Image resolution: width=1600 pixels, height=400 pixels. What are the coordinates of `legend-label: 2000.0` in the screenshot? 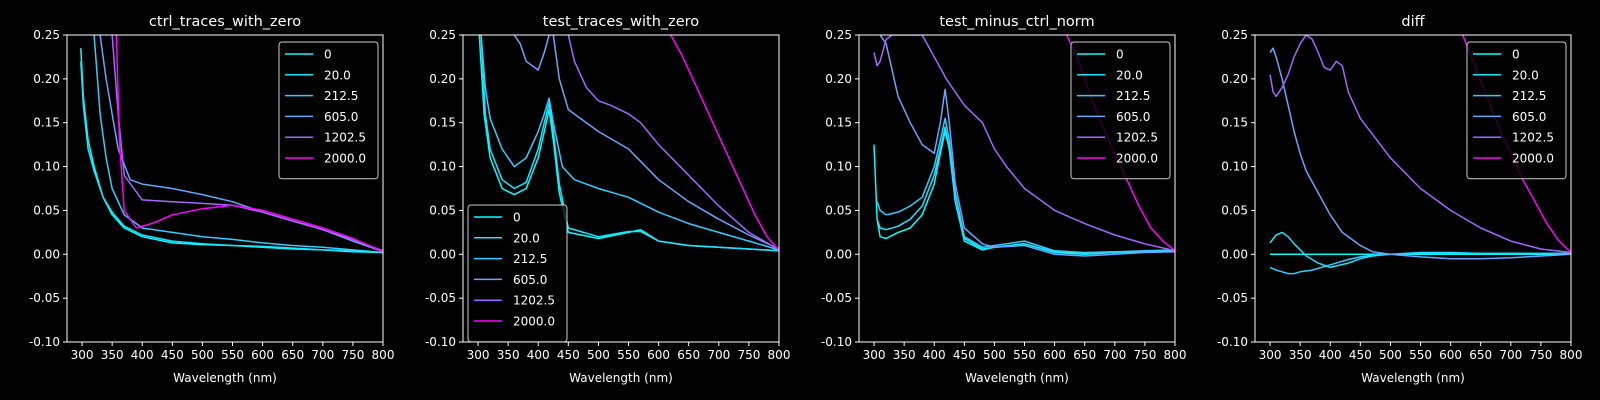 It's located at (1533, 159).